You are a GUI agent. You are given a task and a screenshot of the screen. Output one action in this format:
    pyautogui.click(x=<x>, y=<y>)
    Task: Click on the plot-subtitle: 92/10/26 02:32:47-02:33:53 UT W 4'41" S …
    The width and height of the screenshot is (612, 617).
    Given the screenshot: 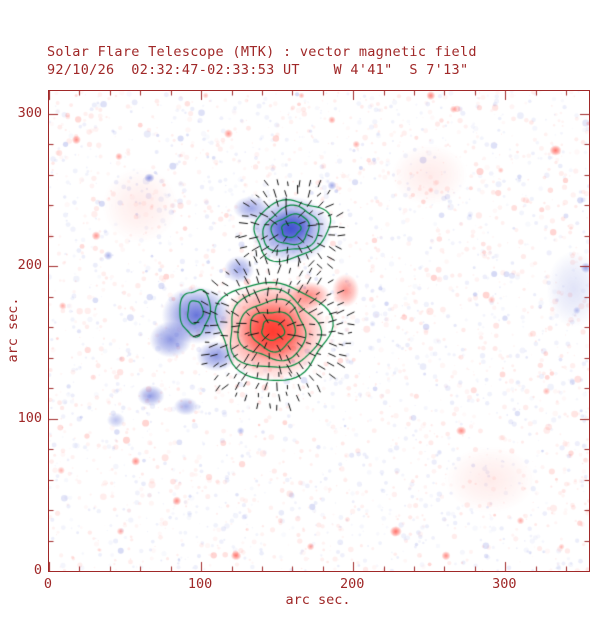 What is the action you would take?
    pyautogui.click(x=258, y=70)
    